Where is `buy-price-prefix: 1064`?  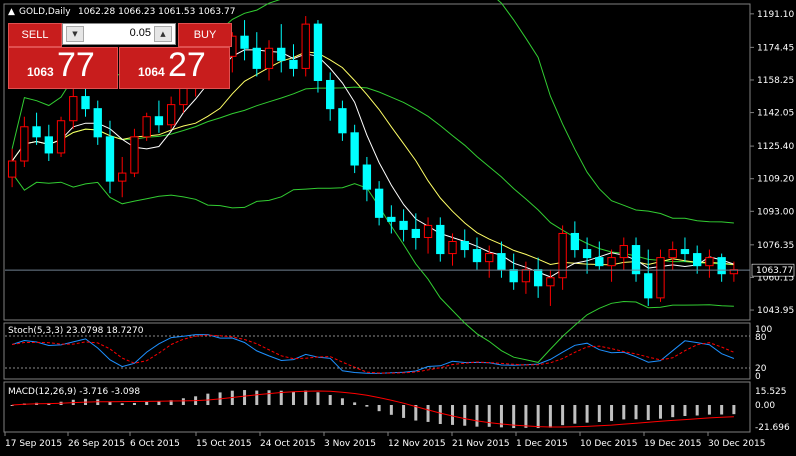 buy-price-prefix: 1064 is located at coordinates (151, 72).